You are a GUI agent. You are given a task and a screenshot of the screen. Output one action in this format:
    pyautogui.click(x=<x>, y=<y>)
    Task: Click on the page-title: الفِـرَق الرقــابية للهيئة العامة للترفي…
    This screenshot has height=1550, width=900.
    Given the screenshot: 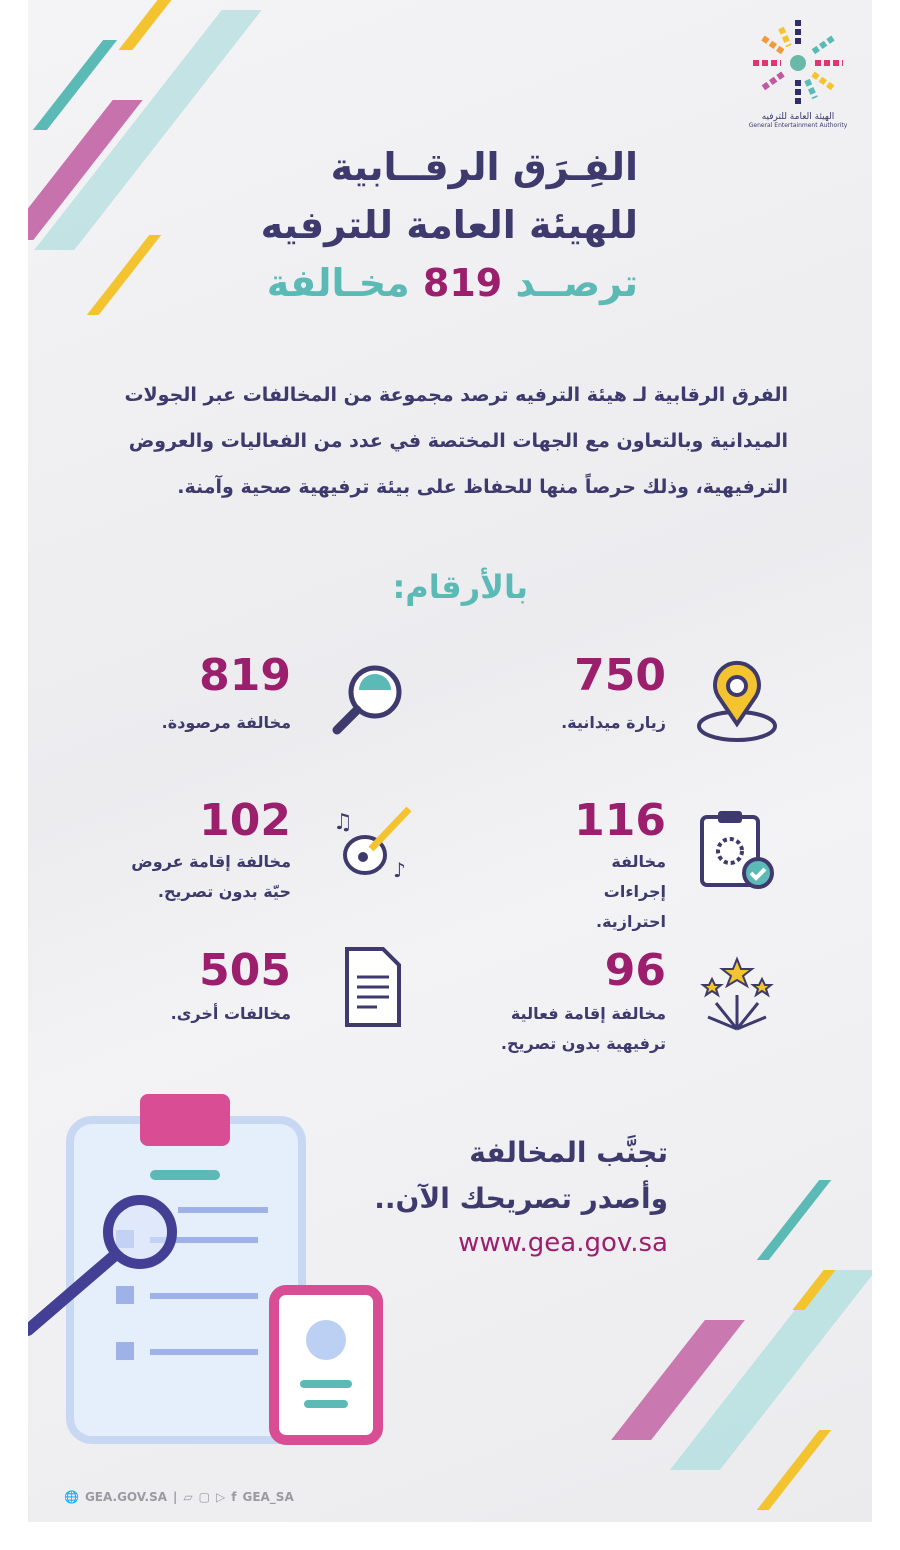 What is the action you would take?
    pyautogui.click(x=433, y=225)
    